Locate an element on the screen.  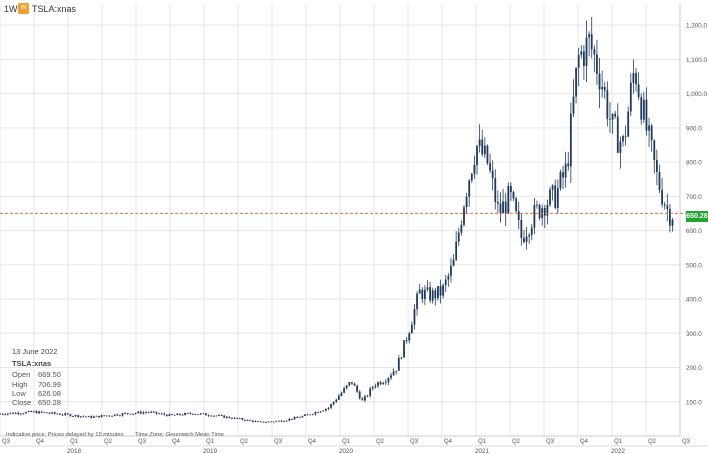
y-tick-label: 1,000.0 is located at coordinates (697, 94).